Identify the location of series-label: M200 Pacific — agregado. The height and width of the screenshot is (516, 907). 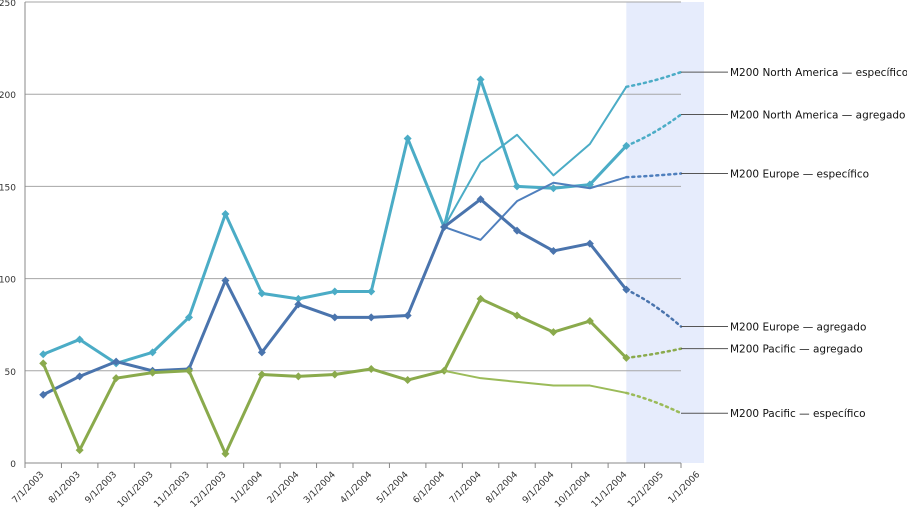
(796, 350).